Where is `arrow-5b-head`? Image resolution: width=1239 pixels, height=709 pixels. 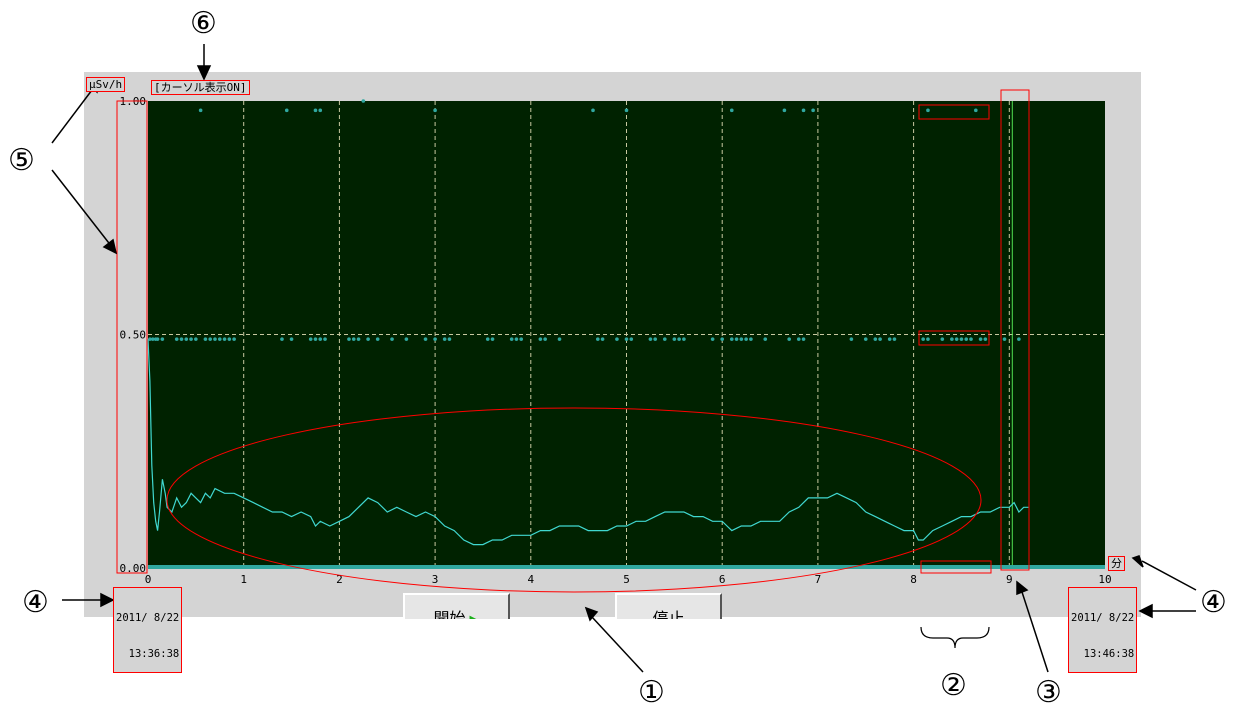 arrow-5b-head is located at coordinates (110, 246).